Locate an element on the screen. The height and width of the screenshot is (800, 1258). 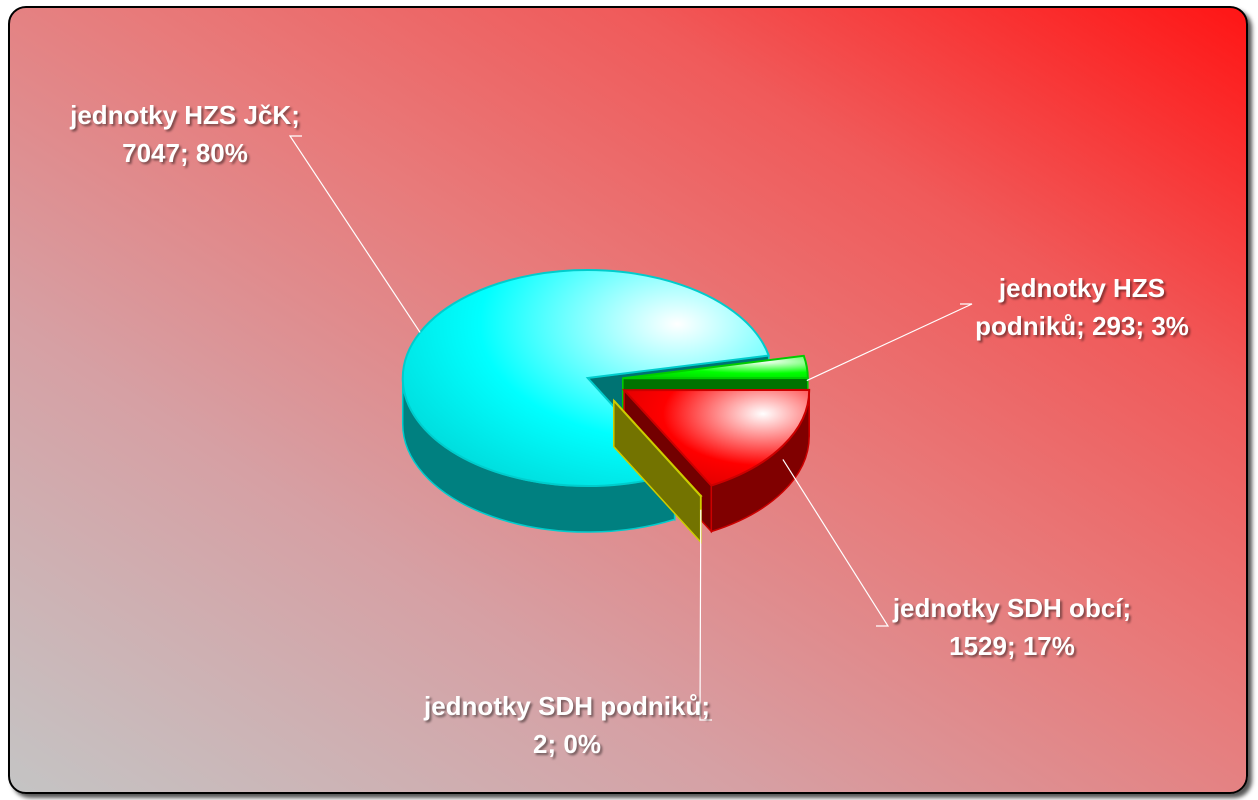
label-part: 7047 is located at coordinates (151, 153).